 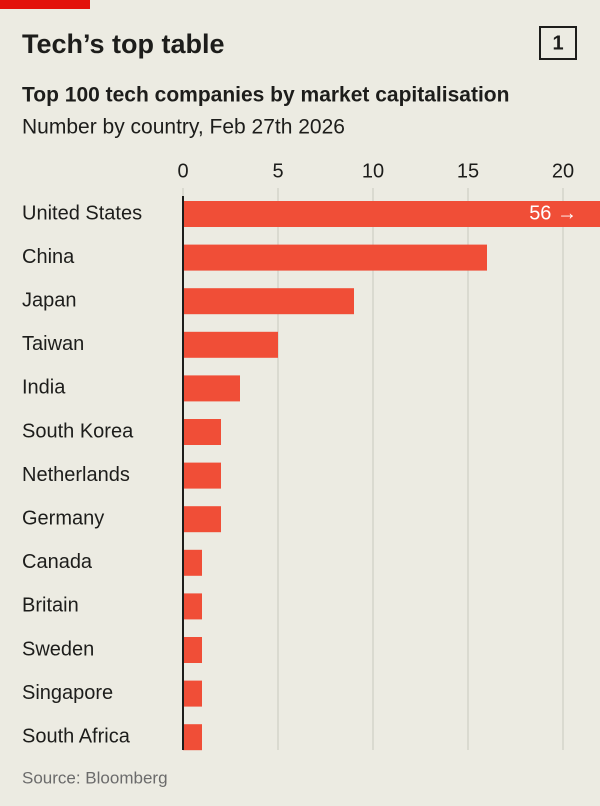 I want to click on y-tick-label: Sweden, so click(x=58, y=649).